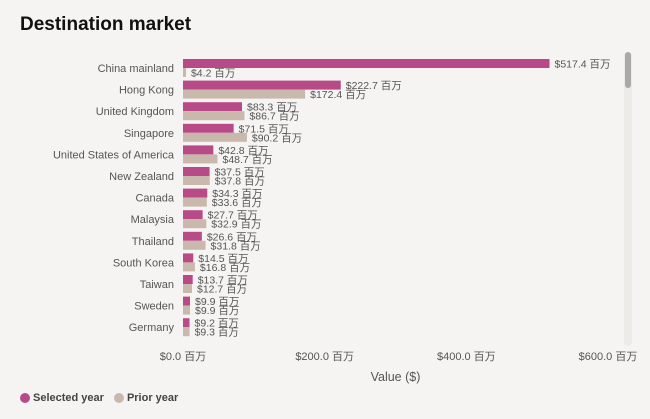 The width and height of the screenshot is (650, 419). Describe the element at coordinates (237, 194) in the screenshot. I see `value-label-selected: $34.3 百万` at that location.